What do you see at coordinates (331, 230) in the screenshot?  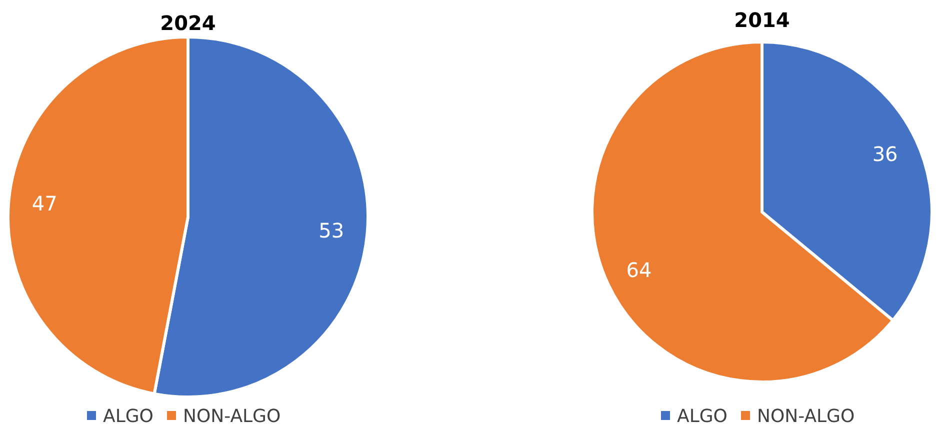 I see `data-label: 53` at bounding box center [331, 230].